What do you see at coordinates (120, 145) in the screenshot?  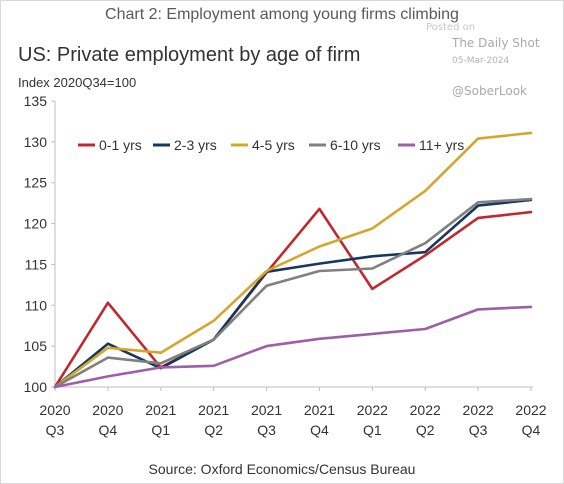 I see `legend-label-0: 0-1 yrs` at bounding box center [120, 145].